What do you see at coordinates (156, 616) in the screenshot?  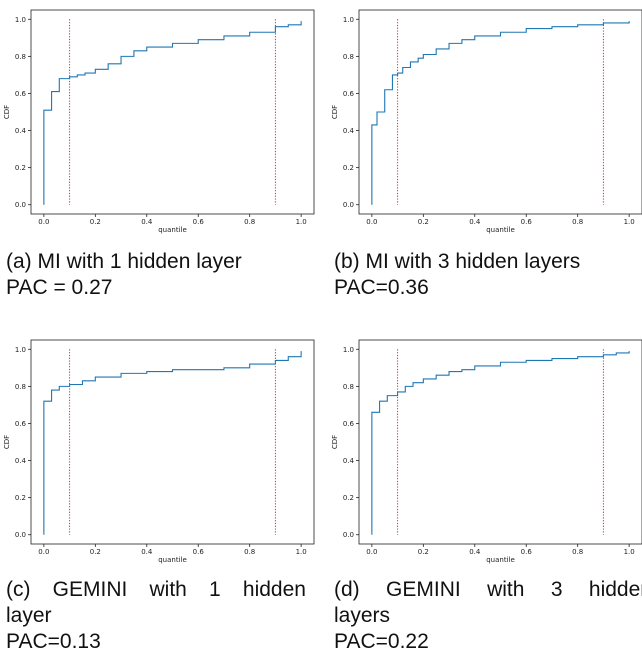 I see `caption-c: (c) GEMINI with 1 hidden layer PAC=0.13` at bounding box center [156, 616].